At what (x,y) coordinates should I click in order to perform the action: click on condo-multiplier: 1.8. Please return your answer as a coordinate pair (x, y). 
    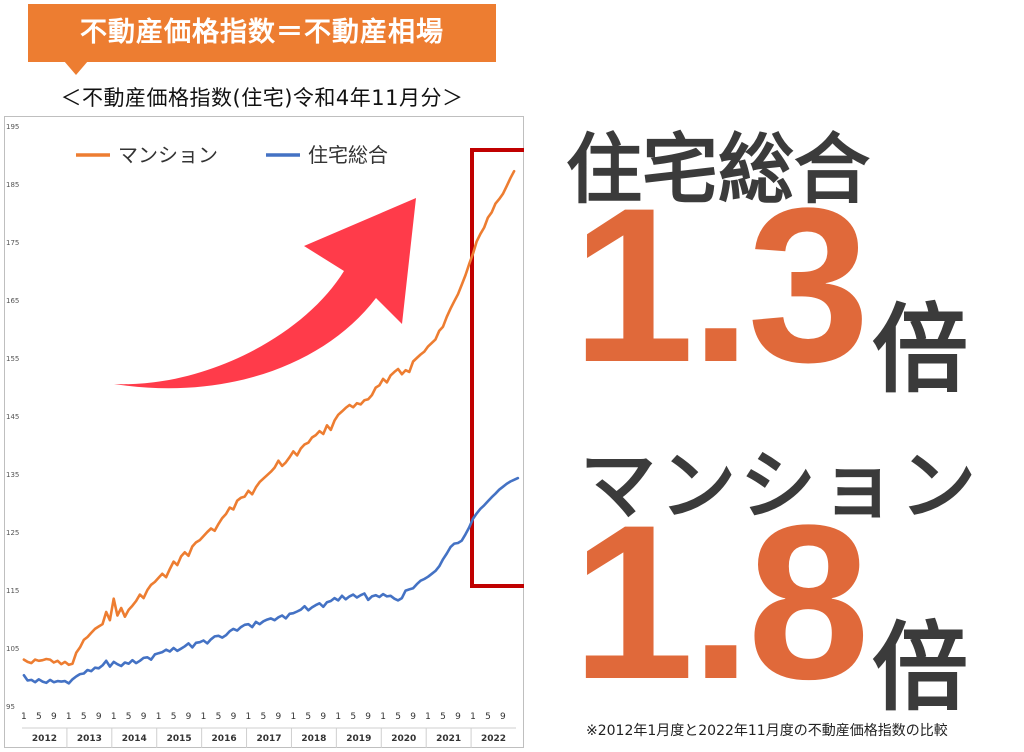
    Looking at the image, I should click on (721, 602).